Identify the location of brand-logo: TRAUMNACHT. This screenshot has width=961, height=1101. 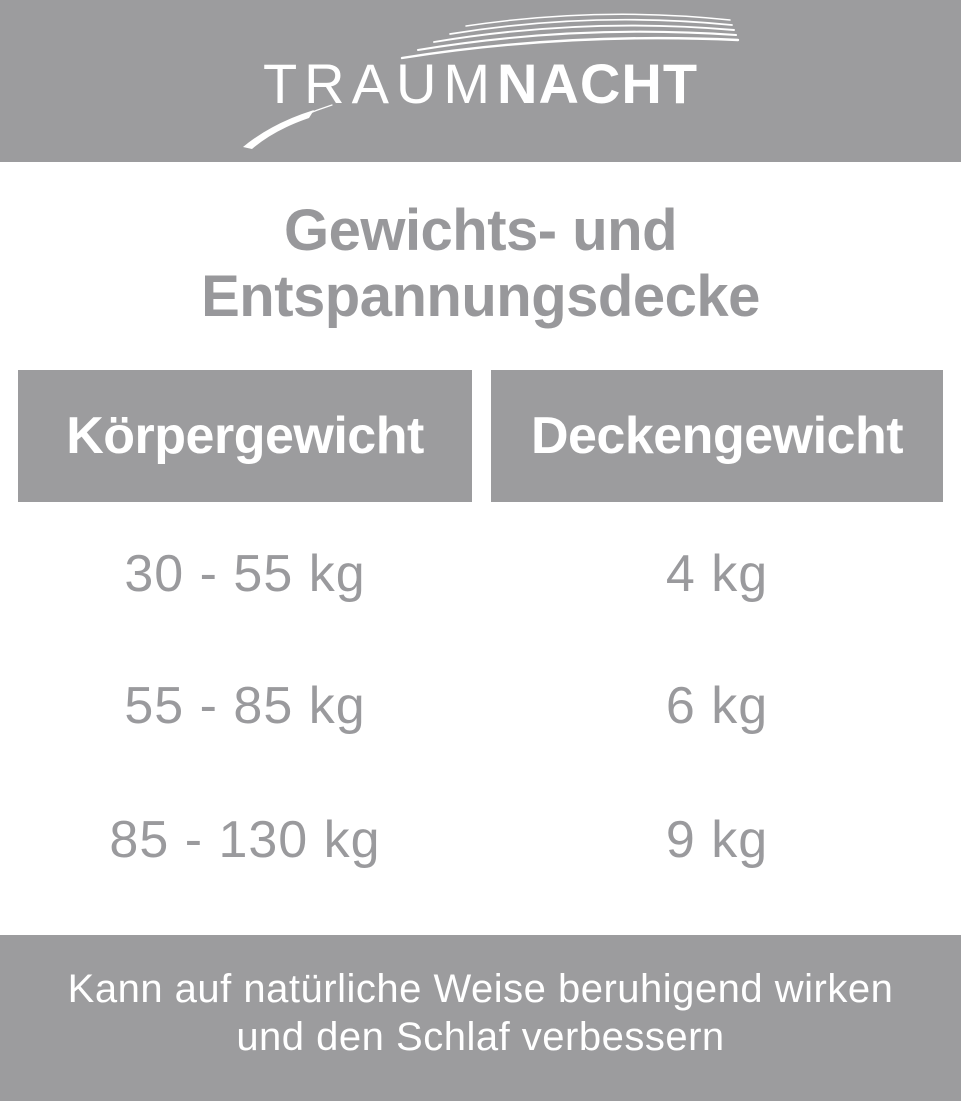
(480, 84).